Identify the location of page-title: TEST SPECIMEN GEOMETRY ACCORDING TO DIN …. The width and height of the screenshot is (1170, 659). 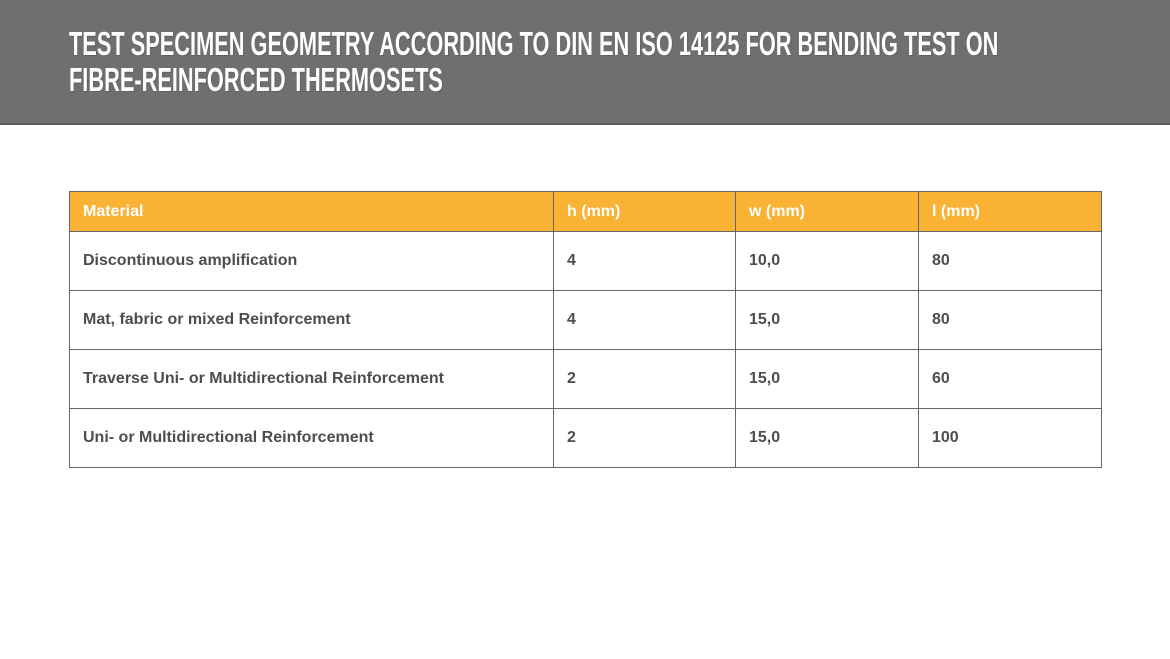
(619, 62).